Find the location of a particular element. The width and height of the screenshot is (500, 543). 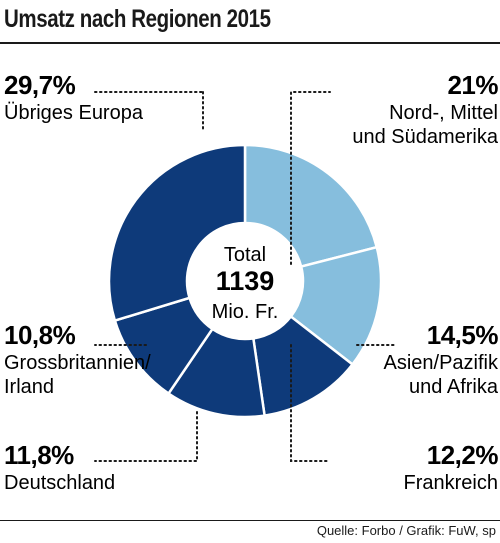

source-note: Quelle: Forbo / Grafik: FuW, sp is located at coordinates (406, 530).